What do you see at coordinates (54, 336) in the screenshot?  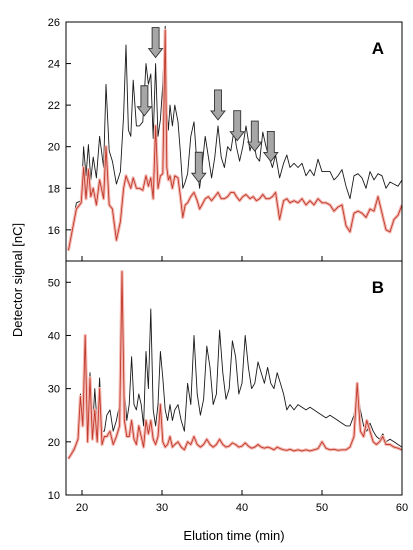 I see `y-tick-label: 40` at bounding box center [54, 336].